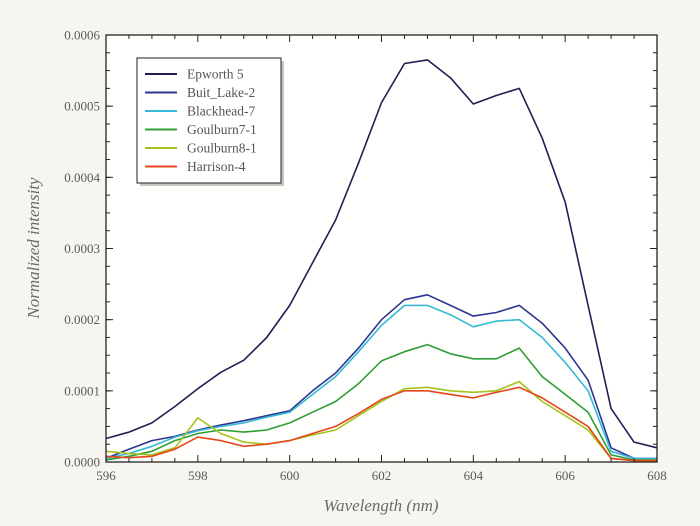 This screenshot has width=700, height=526. What do you see at coordinates (82, 35) in the screenshot?
I see `y-tick-label: 0.0006` at bounding box center [82, 35].